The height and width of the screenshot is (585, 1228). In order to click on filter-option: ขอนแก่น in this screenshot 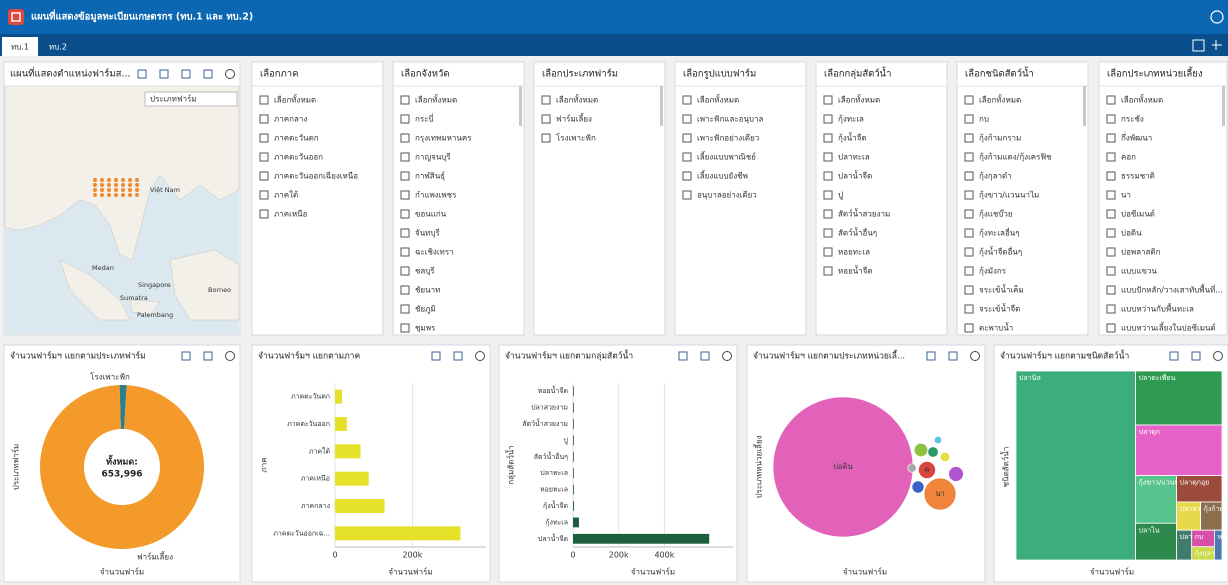, I will do `click(431, 214)`.